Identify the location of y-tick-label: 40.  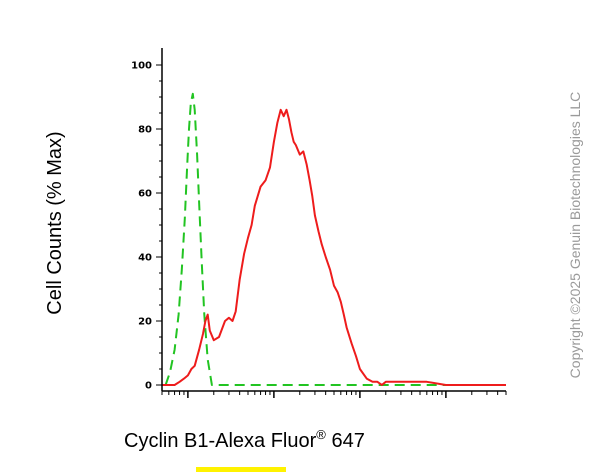
(145, 258).